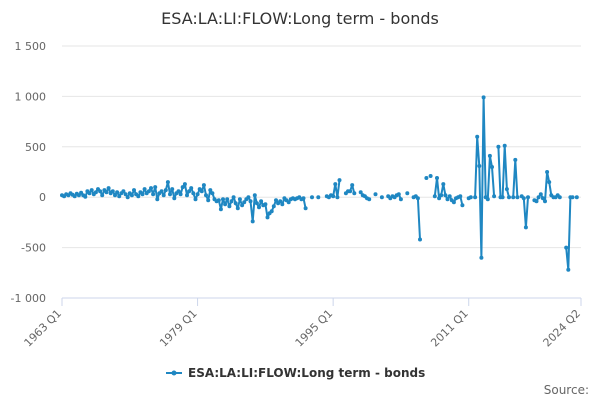  Describe the element at coordinates (566, 390) in the screenshot. I see `source-credit: Source:` at that location.